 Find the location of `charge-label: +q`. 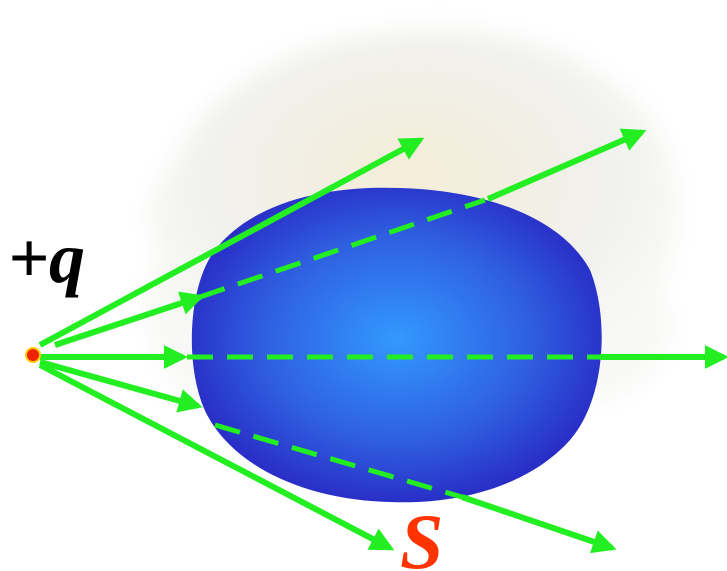

charge-label: +q is located at coordinates (46, 258).